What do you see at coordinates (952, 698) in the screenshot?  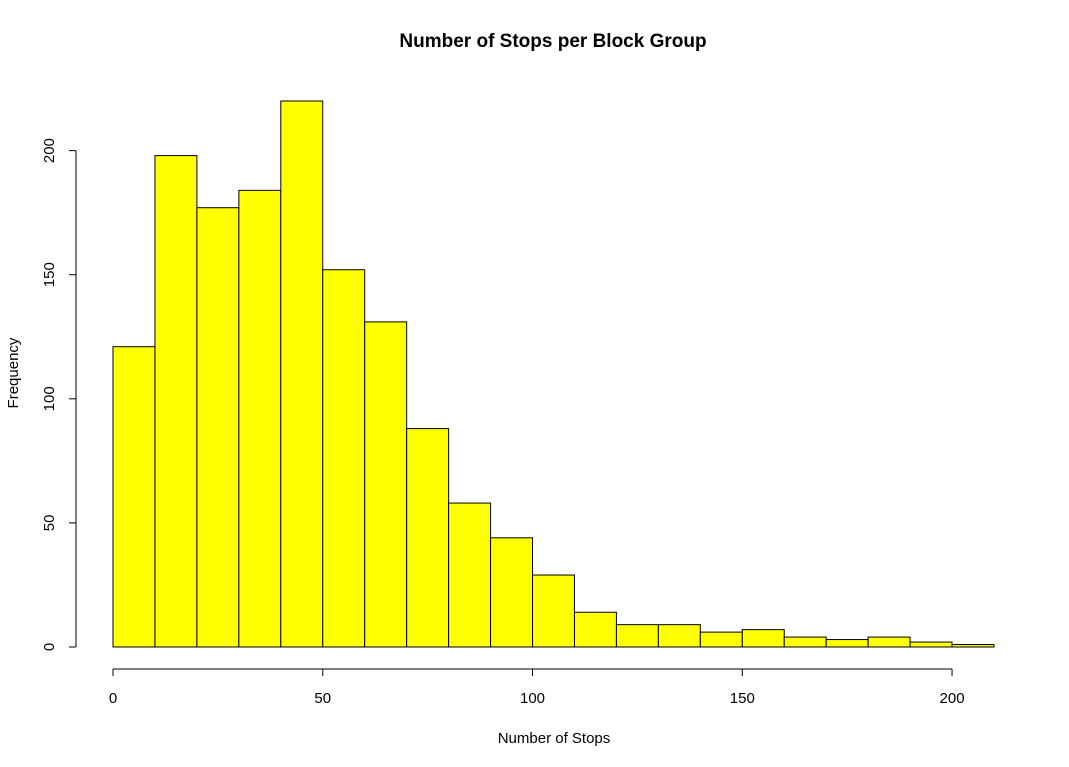 I see `x-tick-label: 200` at bounding box center [952, 698].